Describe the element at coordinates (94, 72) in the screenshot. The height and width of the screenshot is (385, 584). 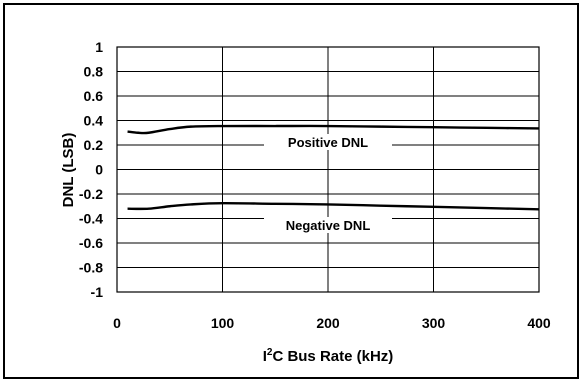
I see `y-tick-label: 0.8` at that location.